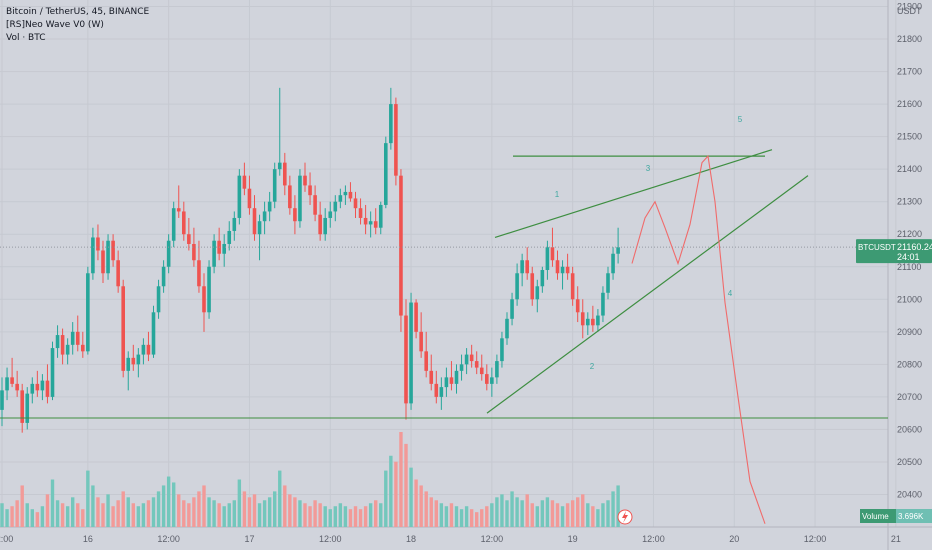 This screenshot has width=932, height=550. What do you see at coordinates (55, 25) in the screenshot?
I see `indicator-label: [RS]Neo Wave V0 (W)` at bounding box center [55, 25].